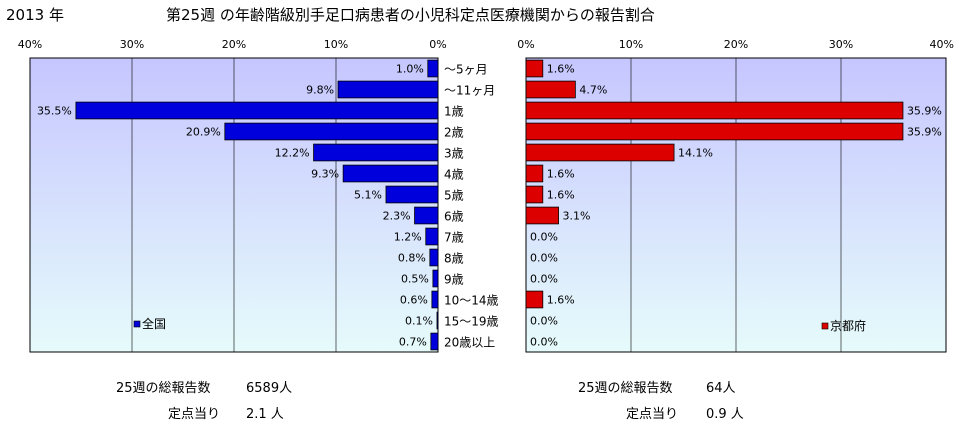  What do you see at coordinates (35, 15) in the screenshot?
I see `year-label: 2013 年` at bounding box center [35, 15].